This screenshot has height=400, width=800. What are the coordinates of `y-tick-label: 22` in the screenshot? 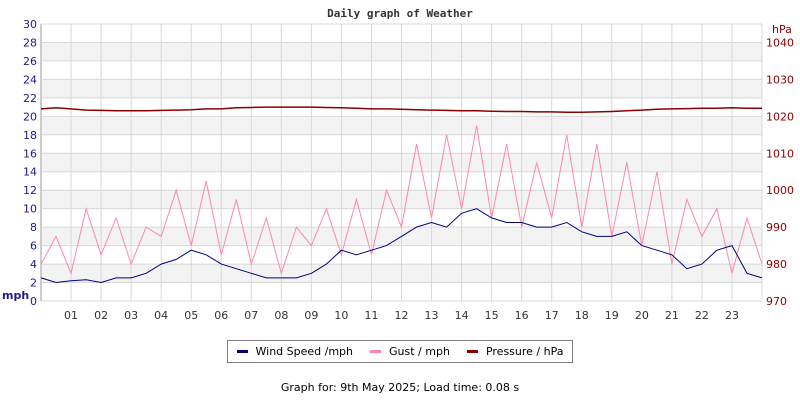 It's located at (30, 98).